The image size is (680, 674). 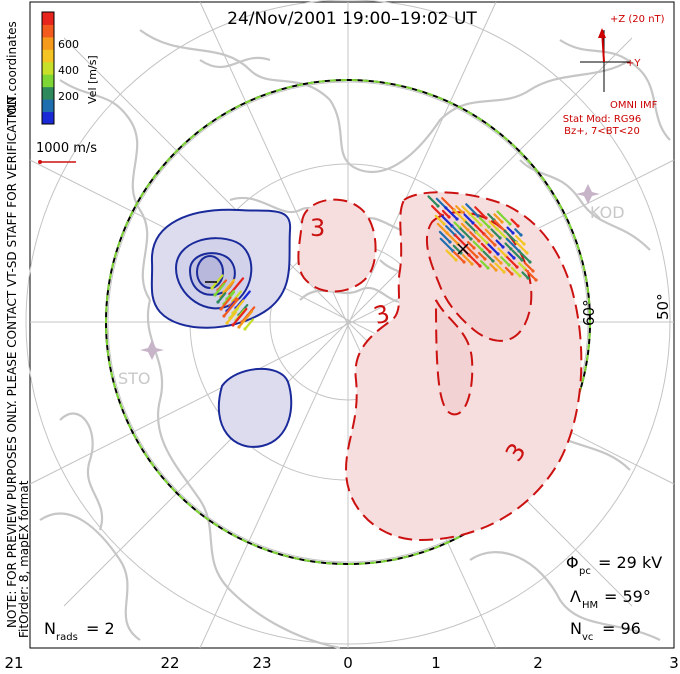 What do you see at coordinates (621, 628) in the screenshot?
I see `svg-text: = 96` at bounding box center [621, 628].